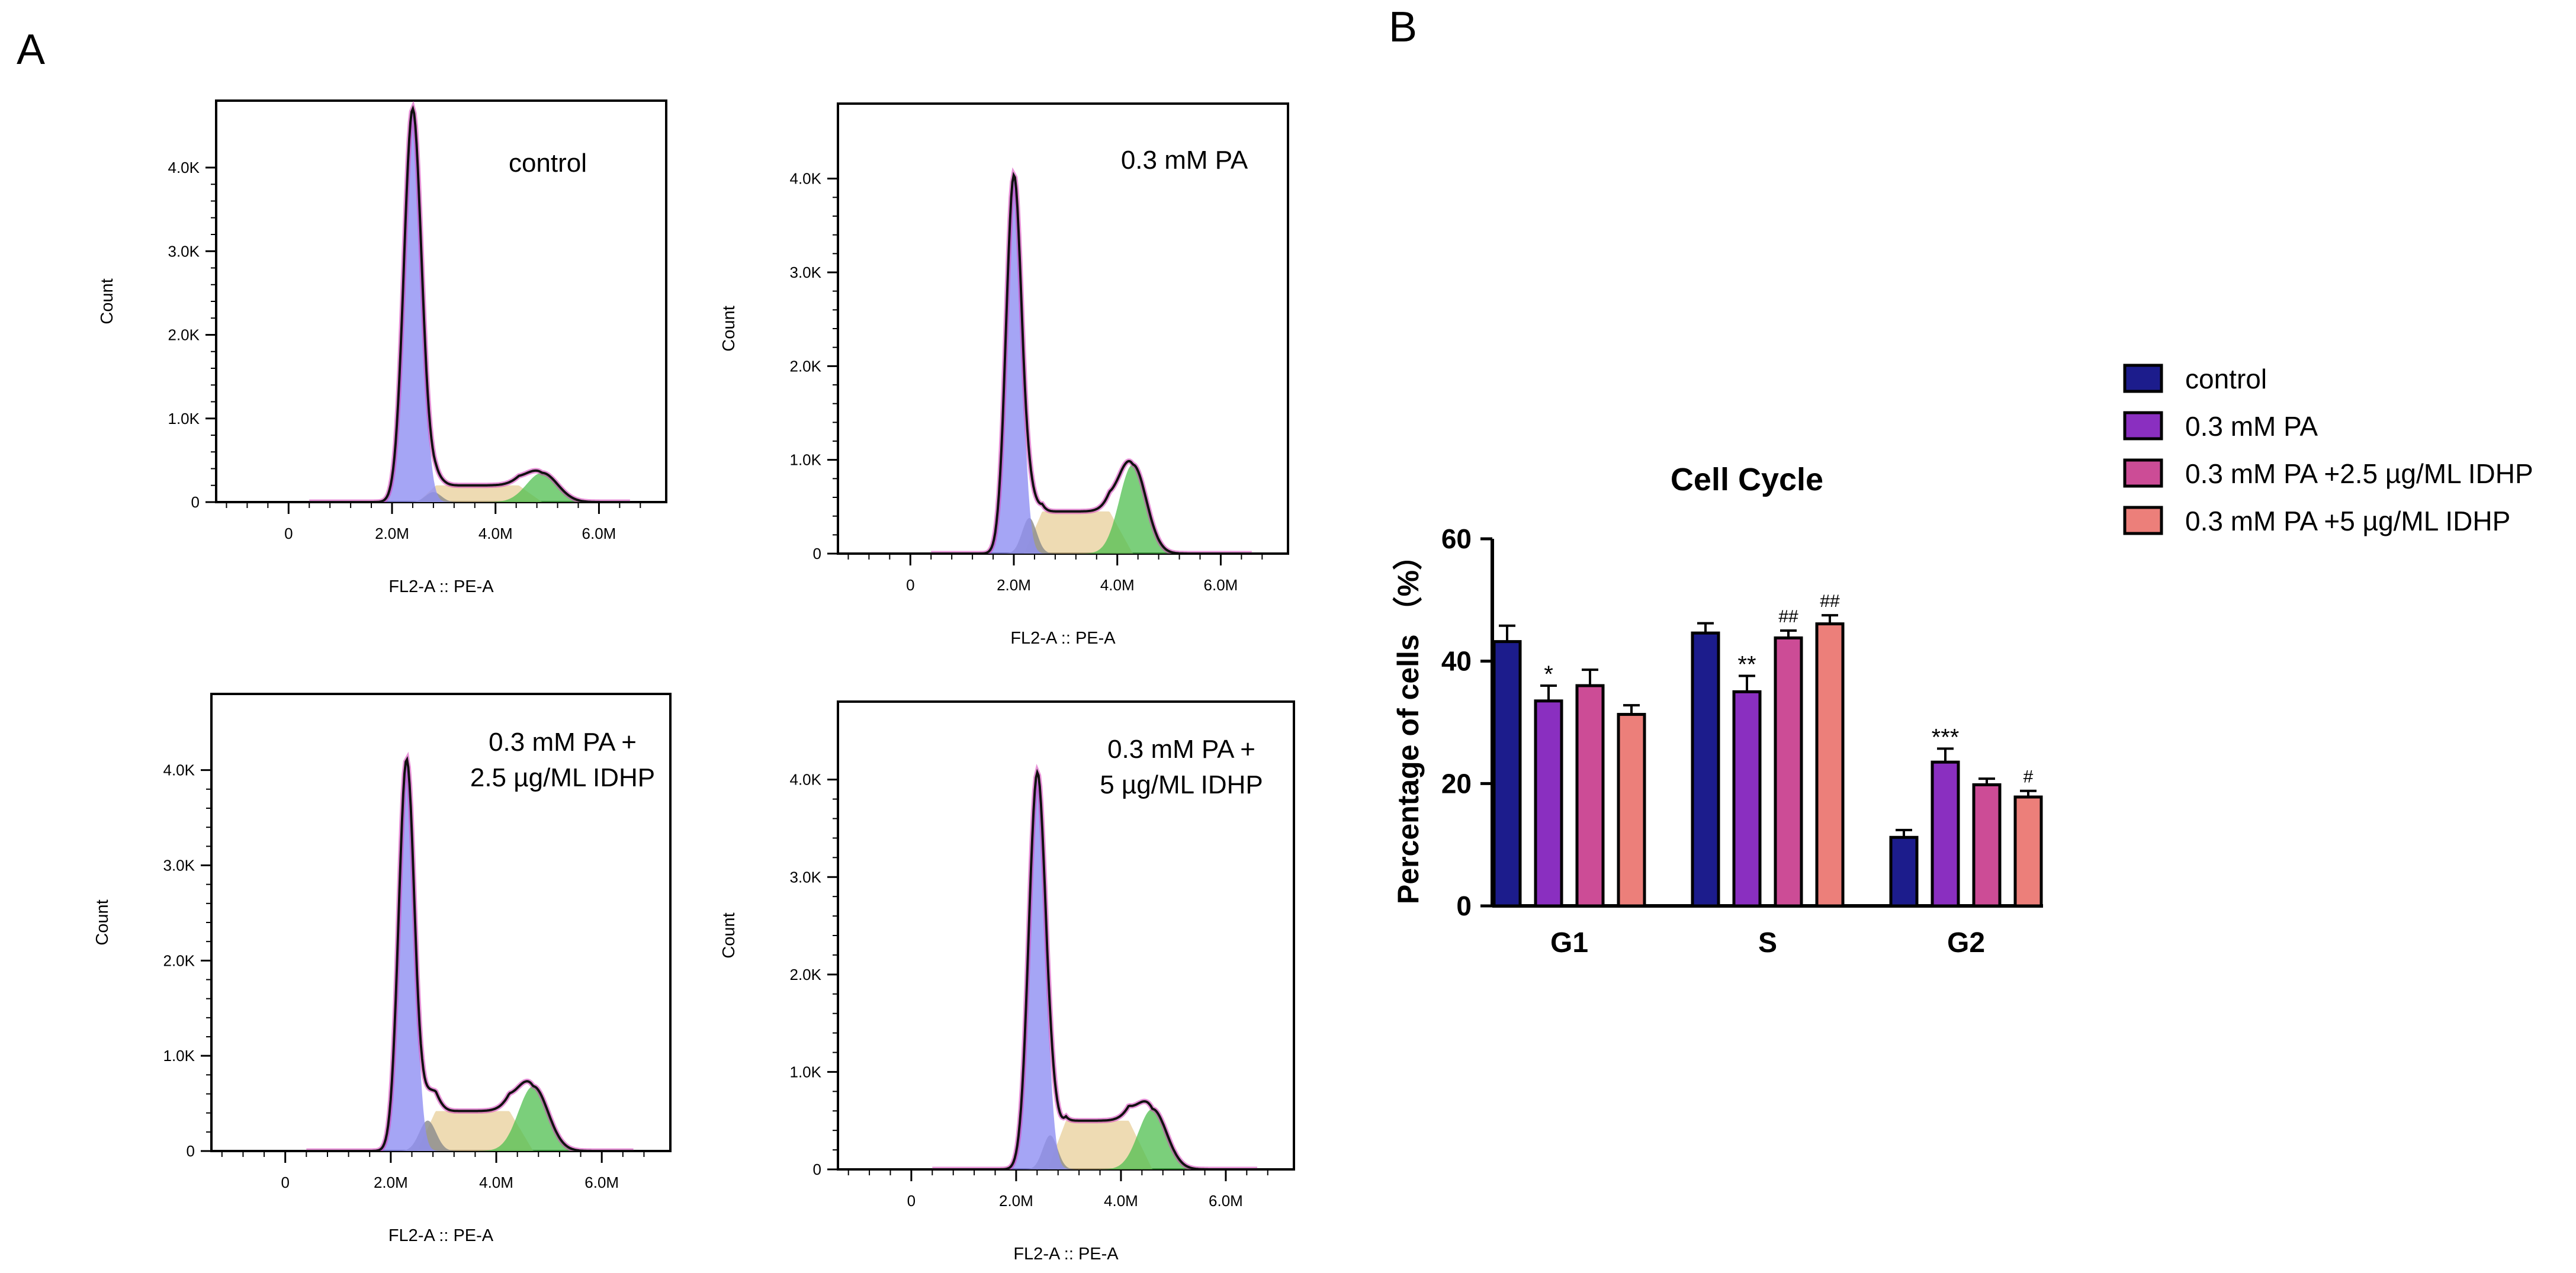  Describe the element at coordinates (2028, 777) in the screenshot. I see `significance-annotation: #` at that location.